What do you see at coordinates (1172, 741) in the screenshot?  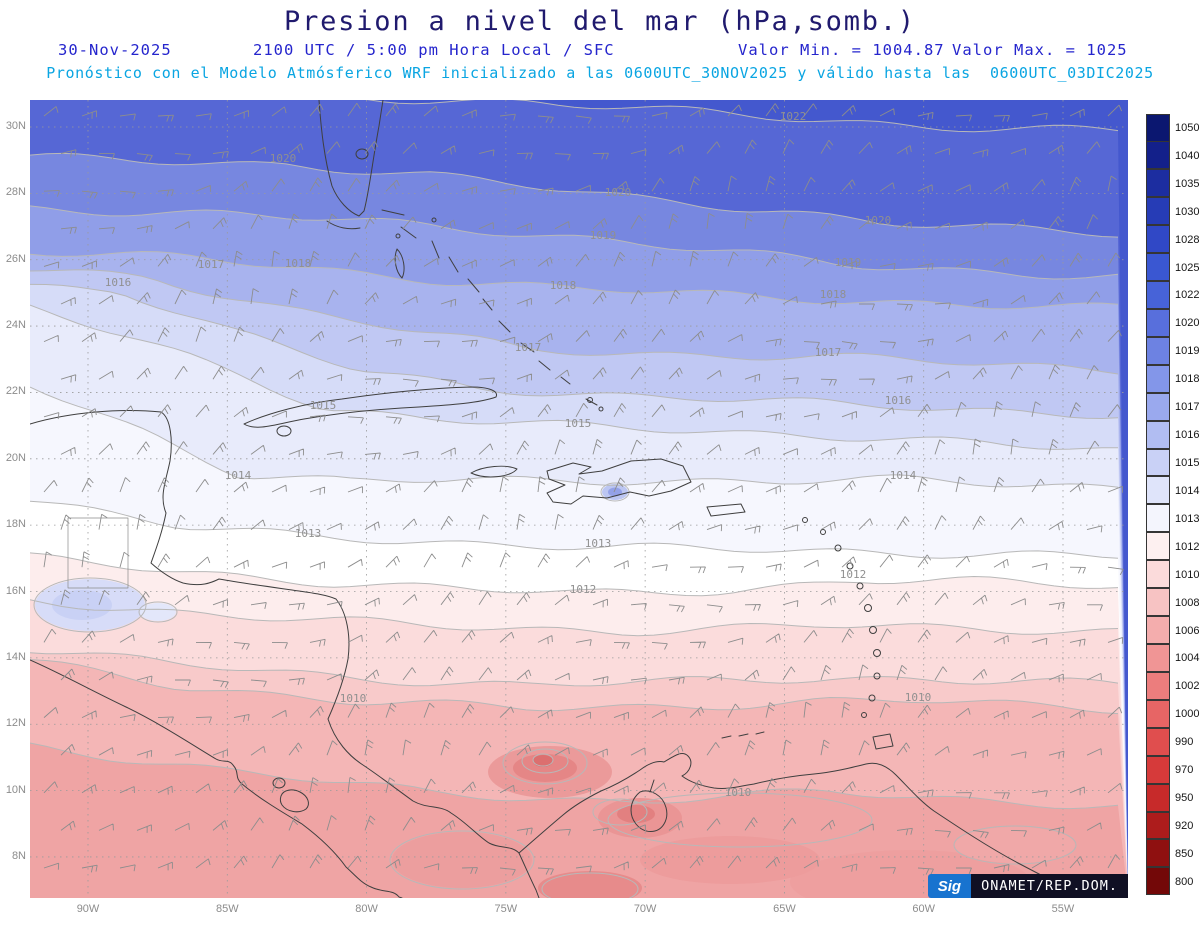 I see `colorbar-entry: 990` at bounding box center [1172, 741].